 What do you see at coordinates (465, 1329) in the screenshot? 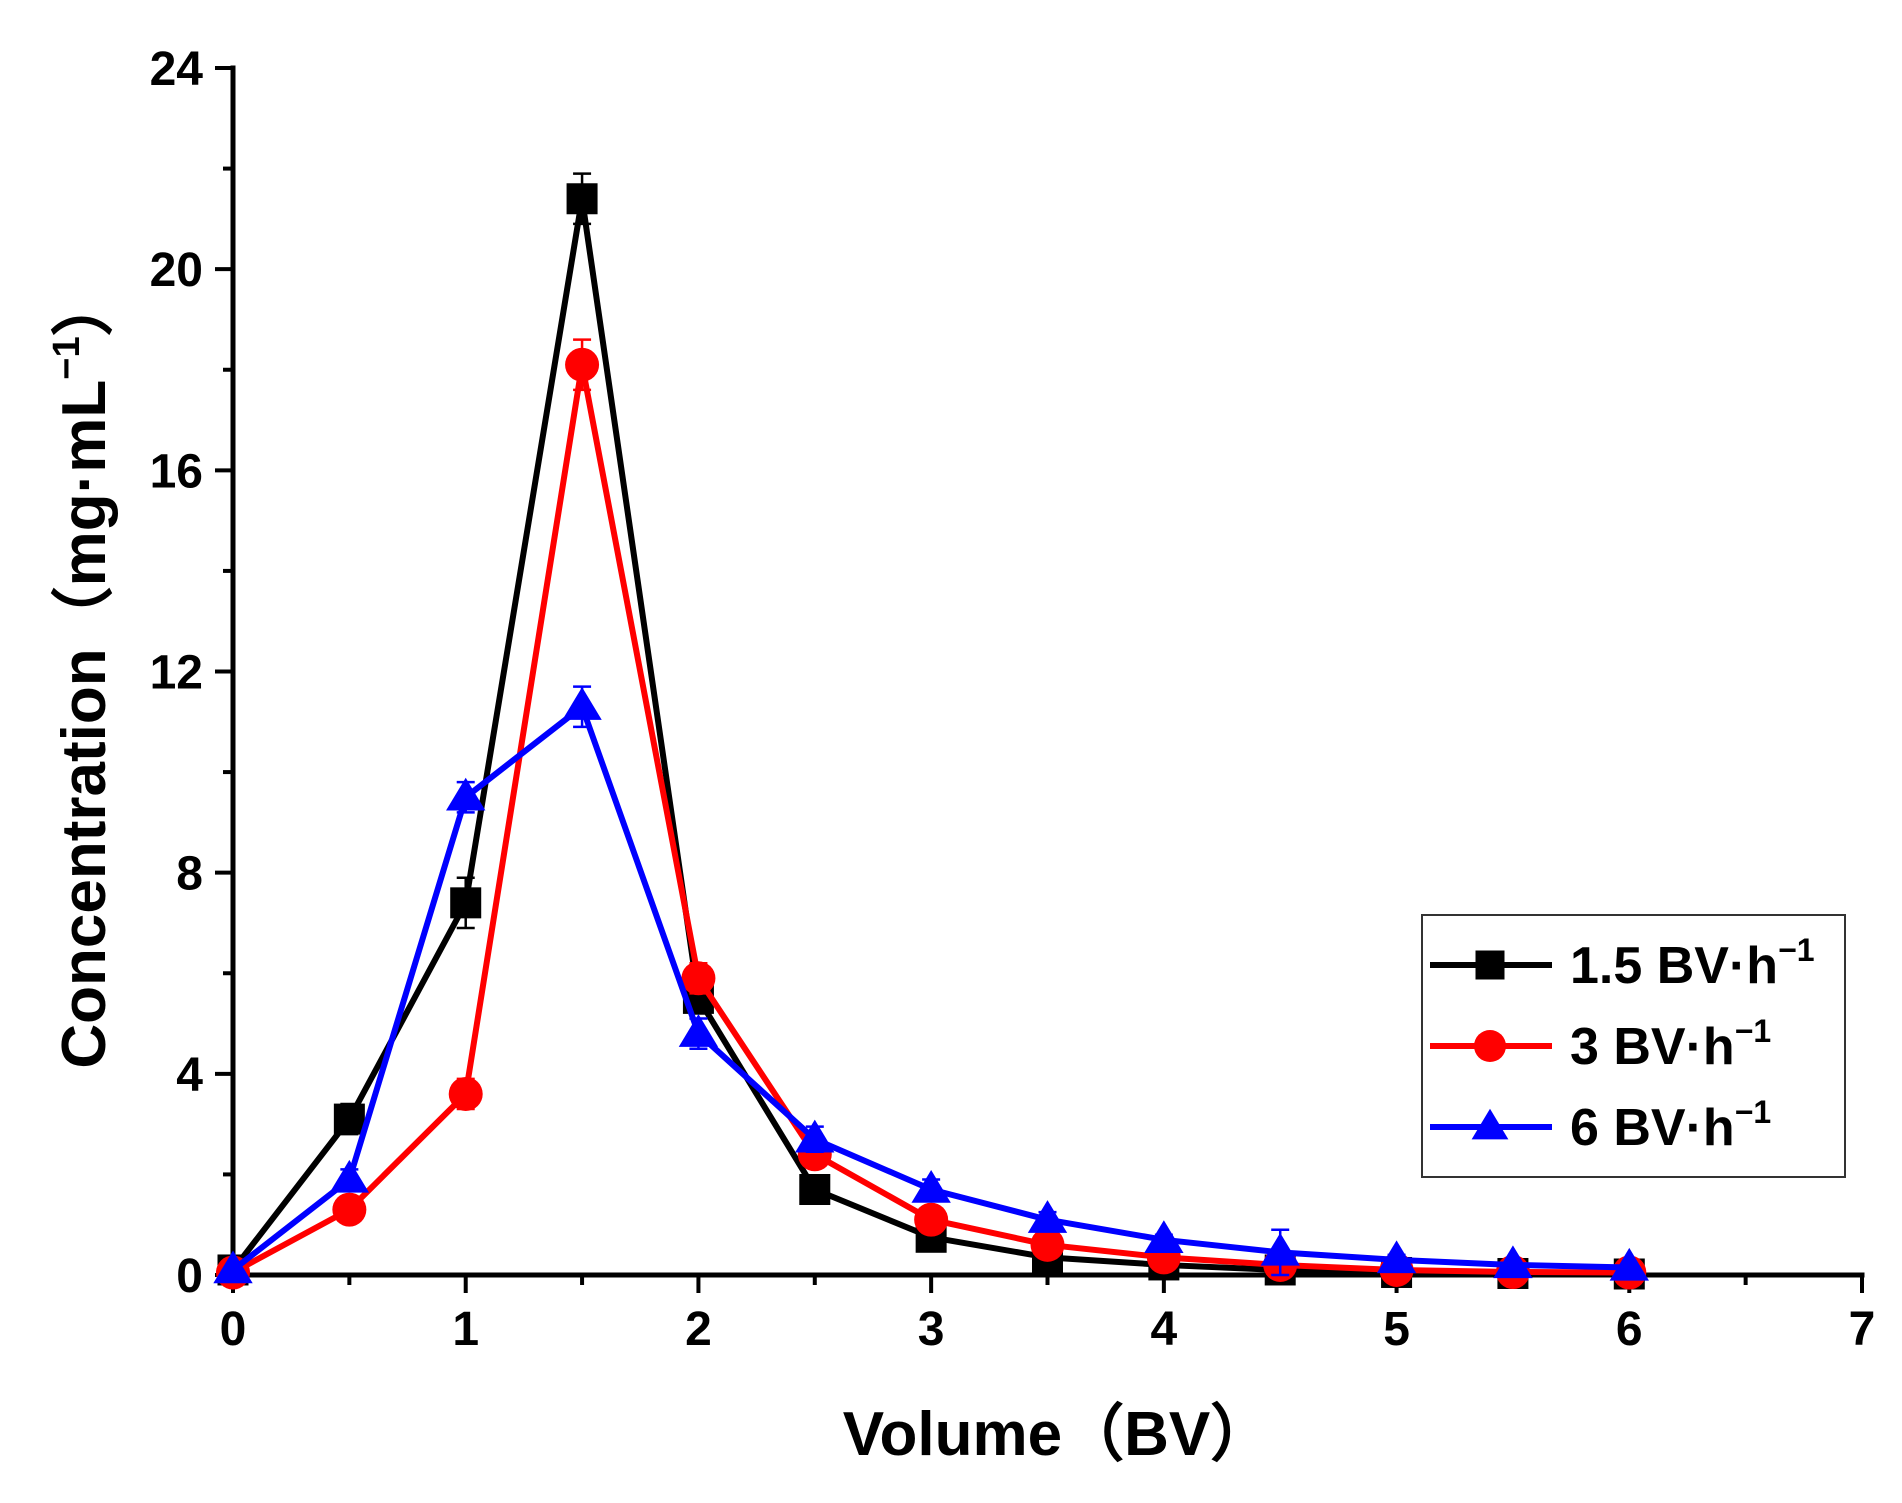
I see `x-tick-label: 1` at bounding box center [465, 1329].